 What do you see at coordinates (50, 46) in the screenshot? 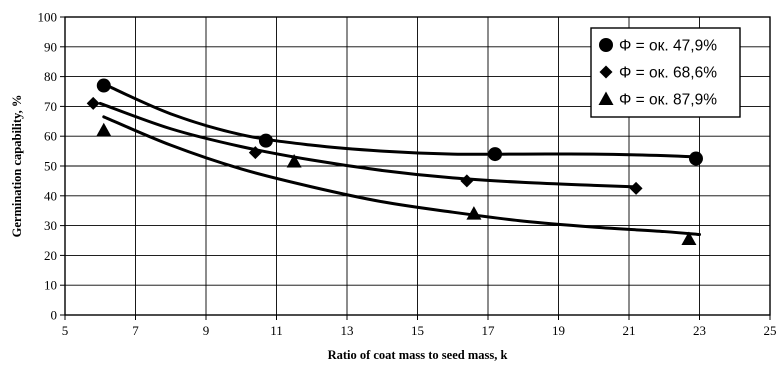
I see `y-tick-label: 90` at bounding box center [50, 46].